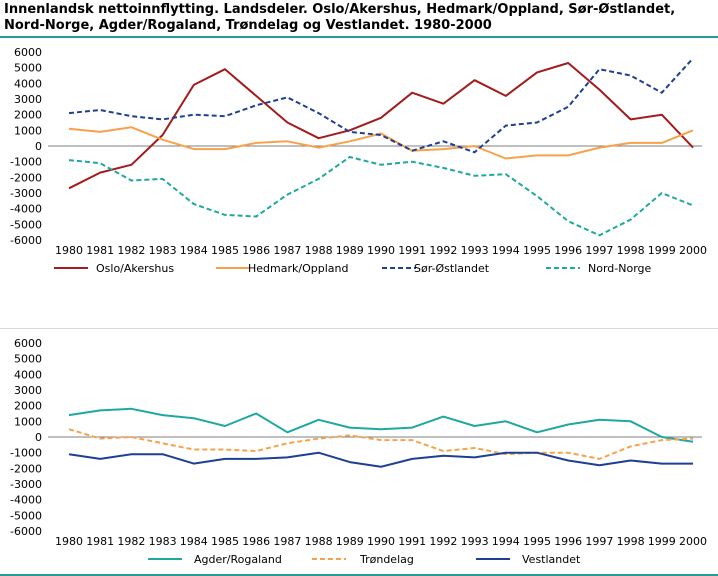 This screenshot has height=576, width=718. I want to click on legend-label-sor: Sør-Østlandet, so click(452, 268).